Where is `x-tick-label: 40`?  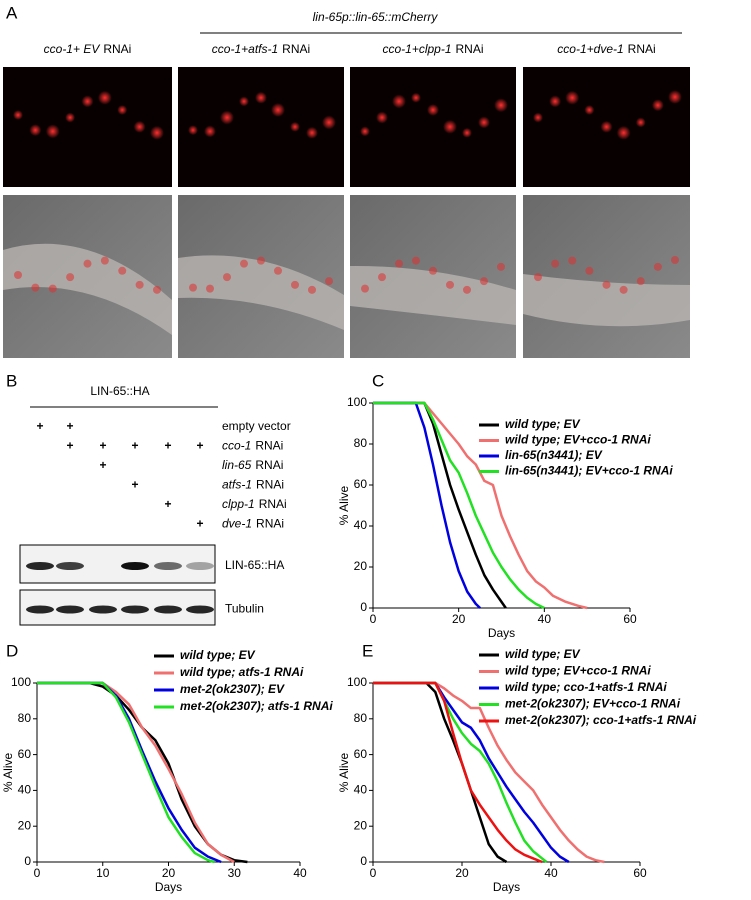 x-tick-label: 40 is located at coordinates (545, 619).